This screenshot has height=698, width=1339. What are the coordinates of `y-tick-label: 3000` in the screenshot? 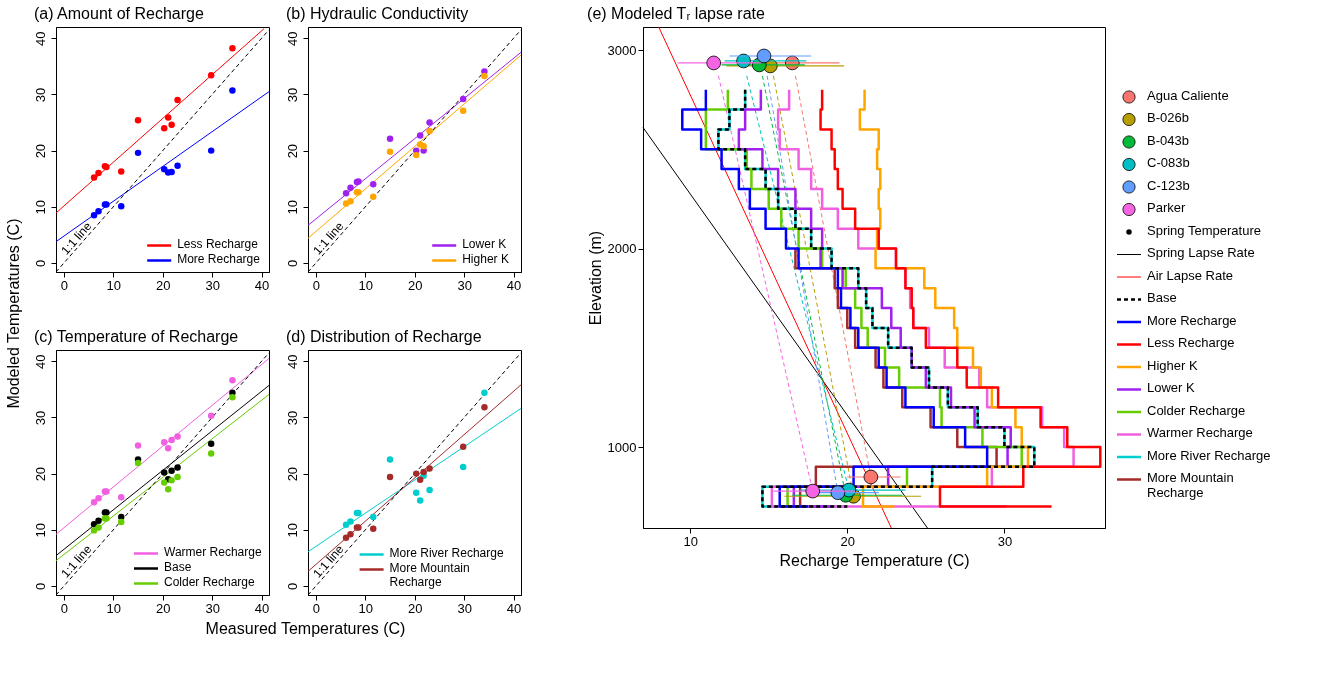 It's located at (622, 50).